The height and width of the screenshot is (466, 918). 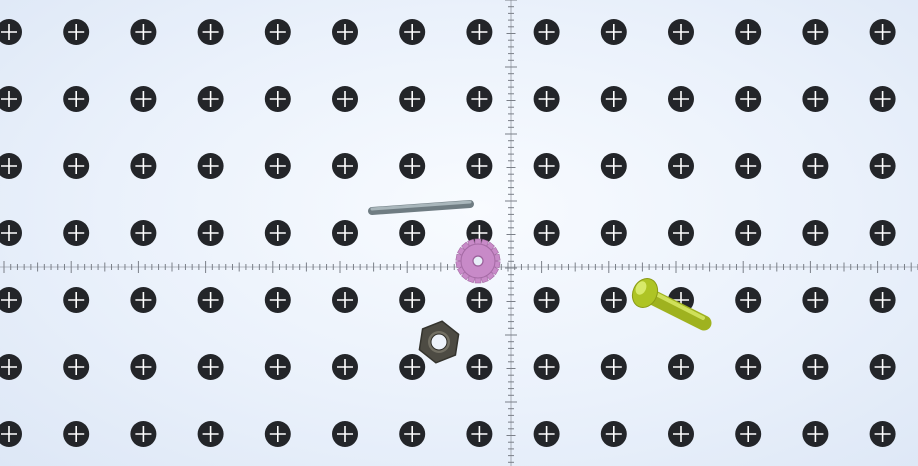 What do you see at coordinates (439, 342) in the screenshot?
I see `hex-nut-part` at bounding box center [439, 342].